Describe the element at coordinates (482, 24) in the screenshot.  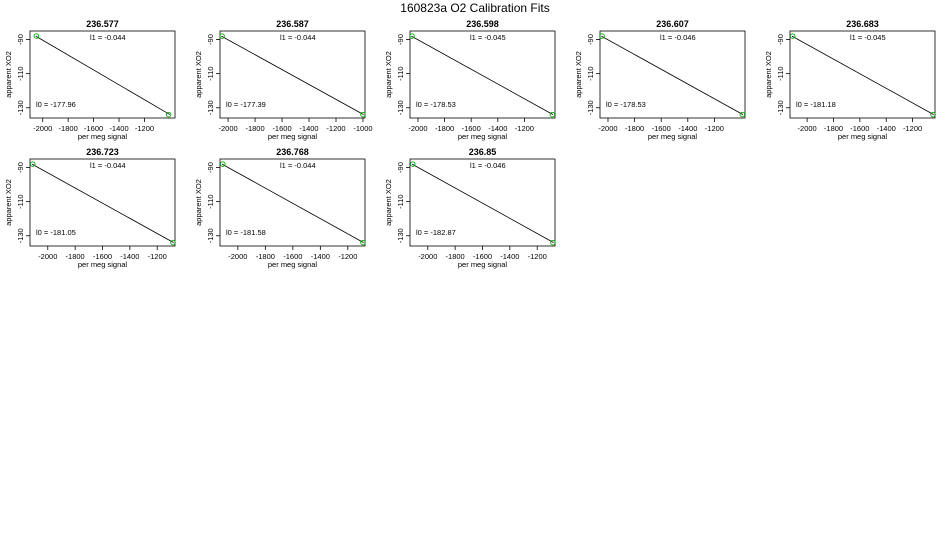
I see `panel-title: 236.598` at that location.